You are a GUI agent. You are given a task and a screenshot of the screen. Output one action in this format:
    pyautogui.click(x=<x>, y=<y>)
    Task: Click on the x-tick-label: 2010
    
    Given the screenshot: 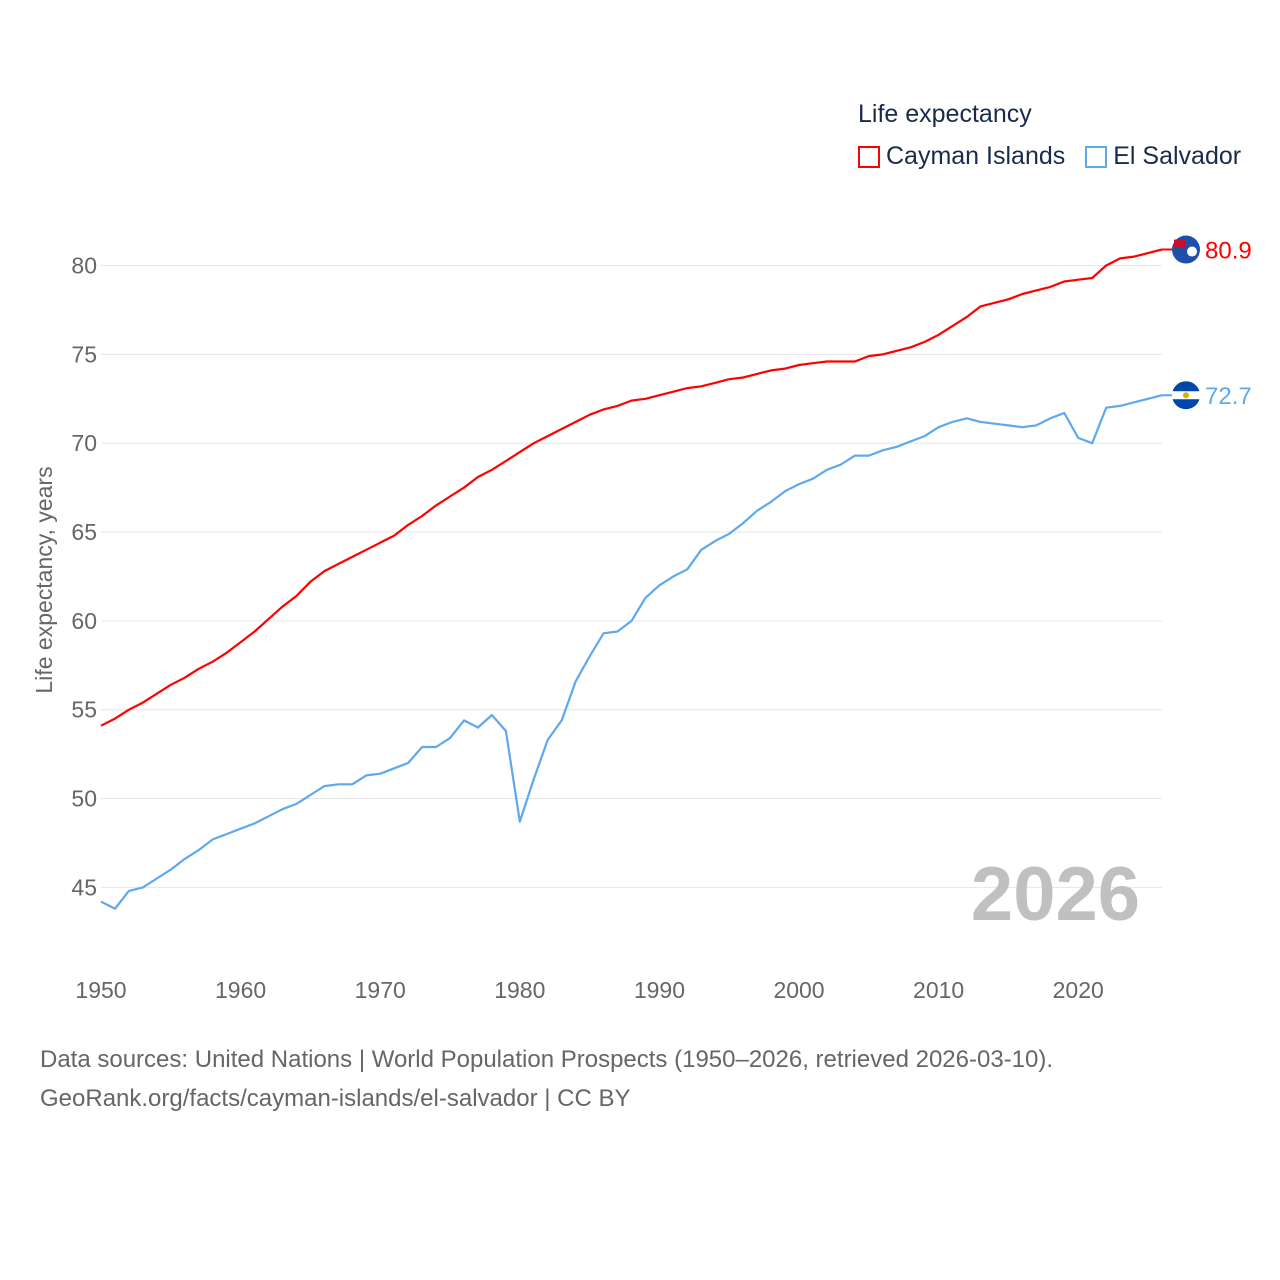 What is the action you would take?
    pyautogui.click(x=938, y=990)
    